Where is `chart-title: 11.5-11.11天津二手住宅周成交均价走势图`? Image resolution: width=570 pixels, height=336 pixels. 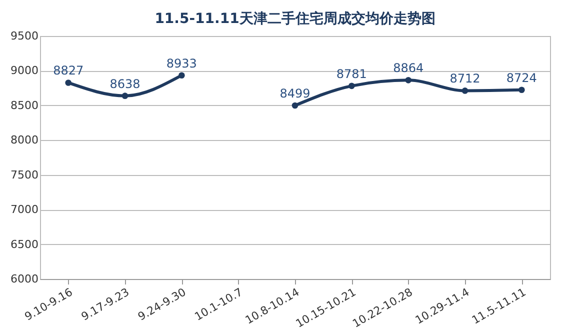
chart-title: 11.5-11.11天津二手住宅周成交均价走势图 is located at coordinates (295, 18).